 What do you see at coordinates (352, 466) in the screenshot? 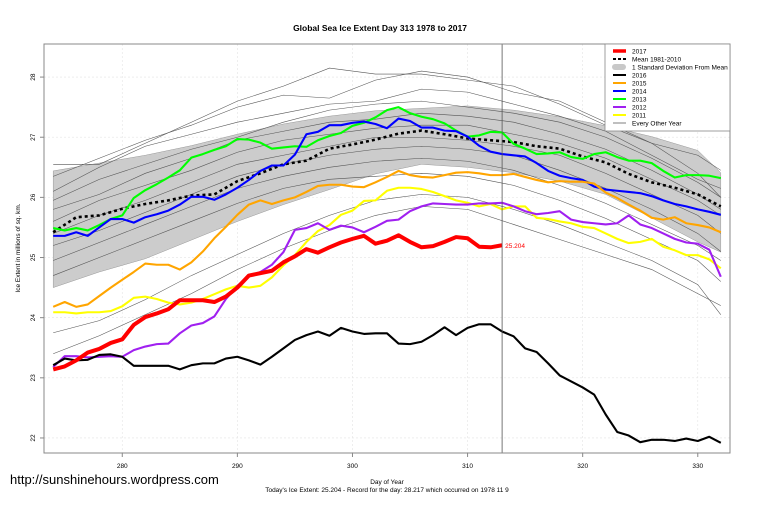
I see `x-tick-label: 300` at bounding box center [352, 466].